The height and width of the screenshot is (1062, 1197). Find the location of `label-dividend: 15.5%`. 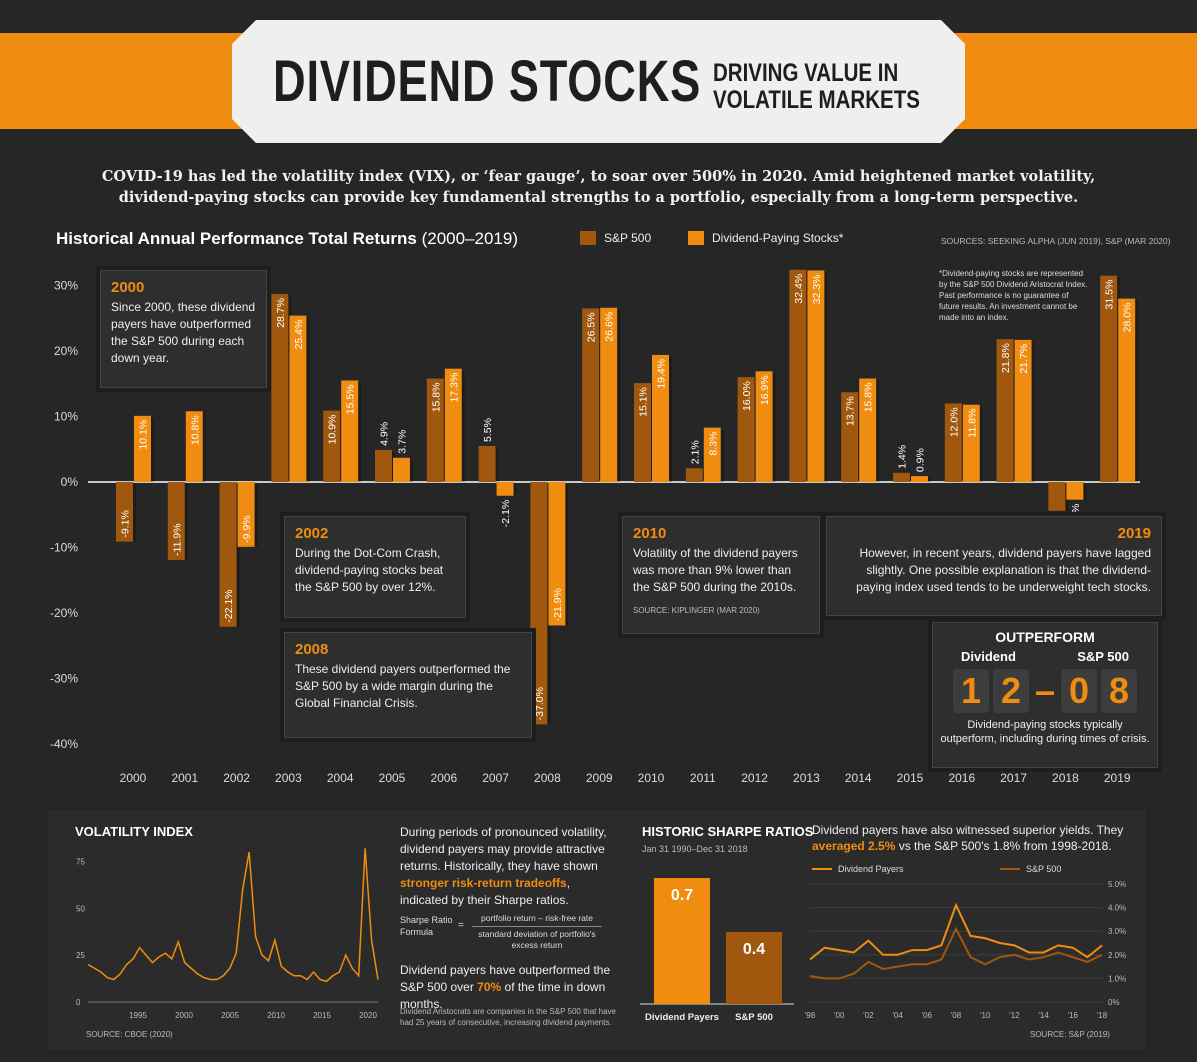

label-dividend: 15.5% is located at coordinates (351, 399).